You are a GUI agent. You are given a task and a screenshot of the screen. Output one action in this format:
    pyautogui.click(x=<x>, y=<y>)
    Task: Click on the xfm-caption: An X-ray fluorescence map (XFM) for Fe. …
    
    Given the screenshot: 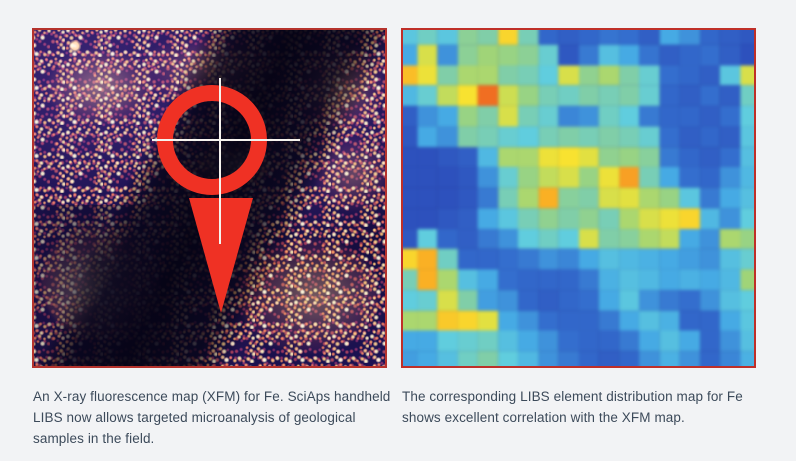 What is the action you would take?
    pyautogui.click(x=212, y=417)
    